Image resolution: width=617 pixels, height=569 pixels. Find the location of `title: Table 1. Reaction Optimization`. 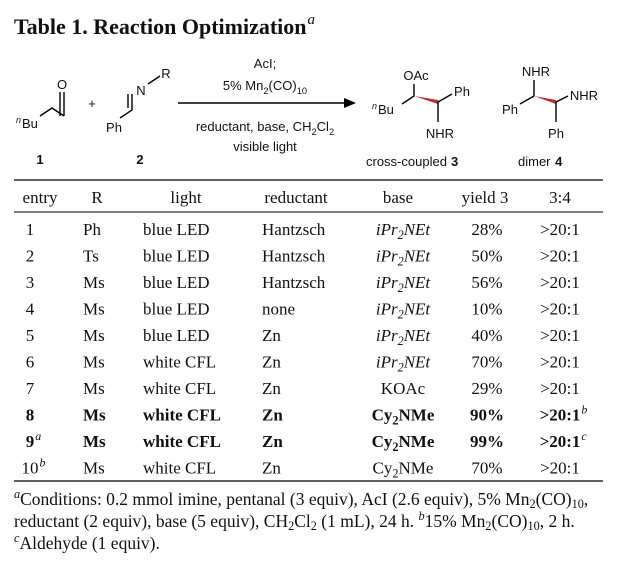

title: Table 1. Reaction Optimization is located at coordinates (160, 26).